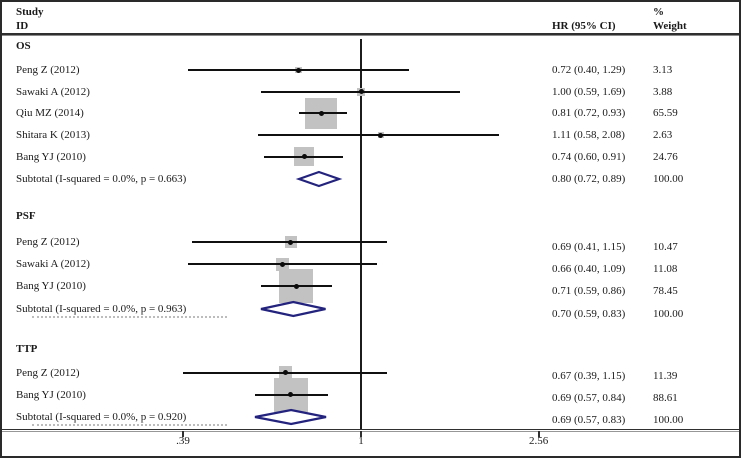 The height and width of the screenshot is (458, 741). Describe the element at coordinates (589, 269) in the screenshot. I see `hr-ci-value: 0.66 (0.40, 1.09)` at that location.